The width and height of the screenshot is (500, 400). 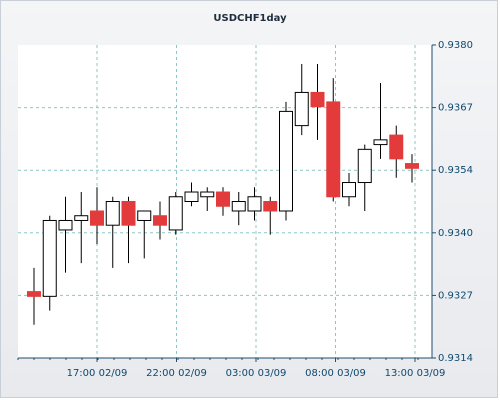 I want to click on y-tick-label: 0.9340, so click(x=455, y=233).